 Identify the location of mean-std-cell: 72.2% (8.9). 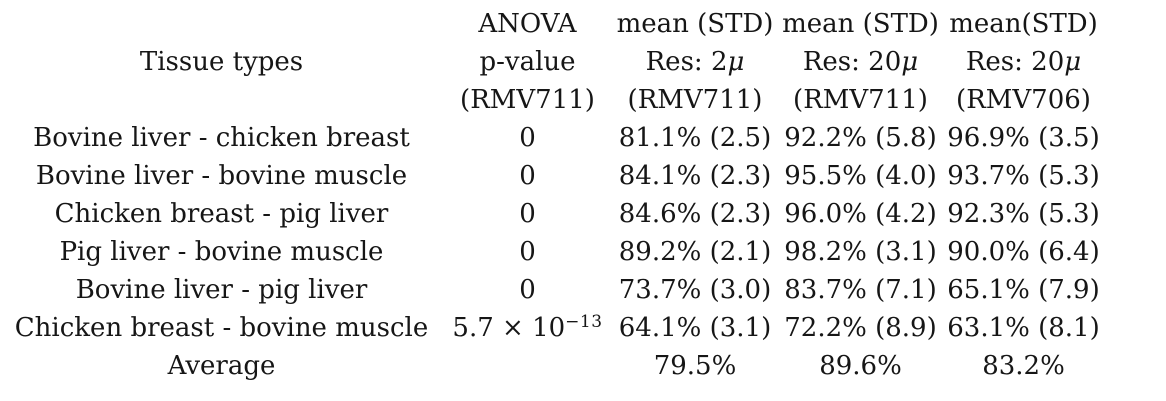
(860, 328).